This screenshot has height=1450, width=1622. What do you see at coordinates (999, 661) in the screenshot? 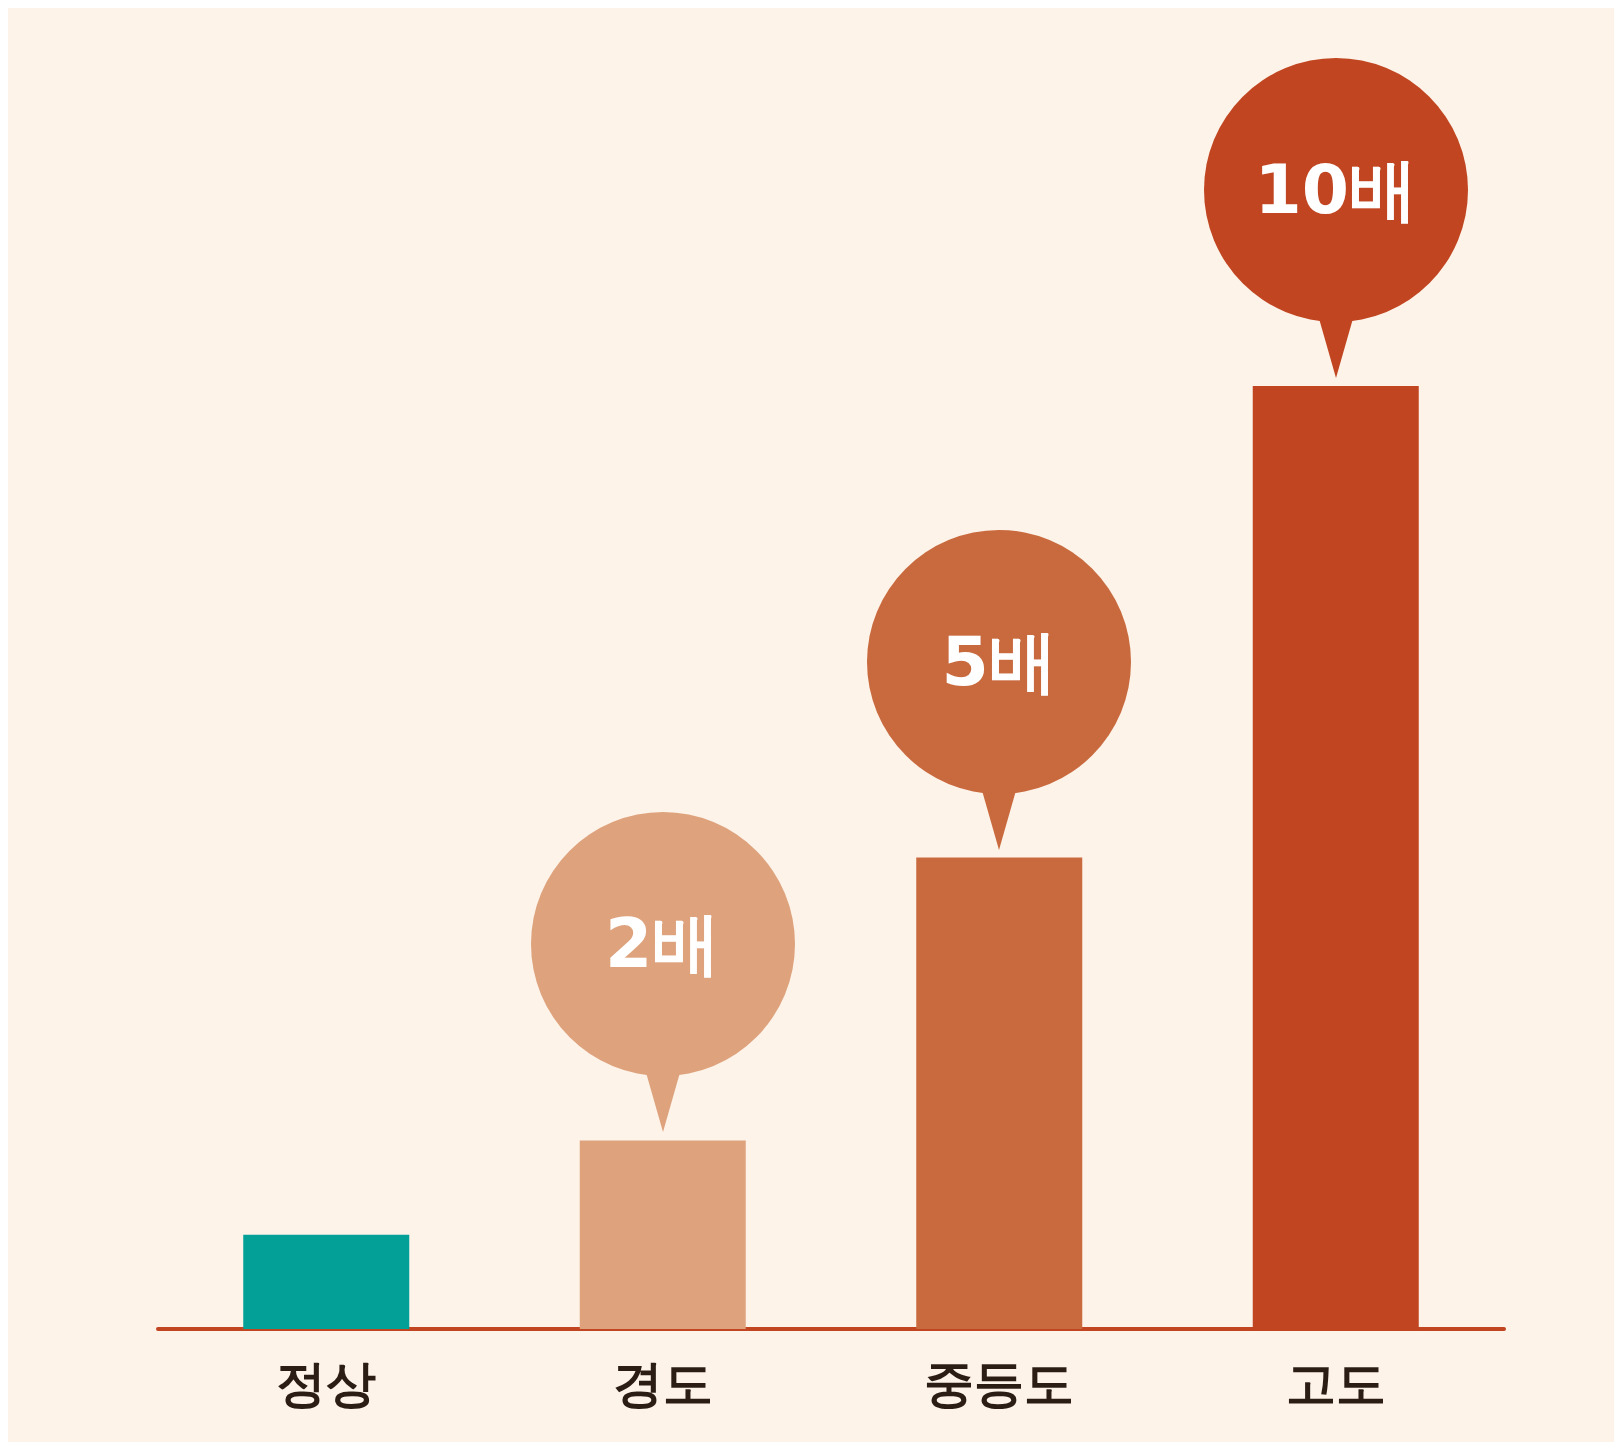
I see `data-label: 5배` at bounding box center [999, 661].